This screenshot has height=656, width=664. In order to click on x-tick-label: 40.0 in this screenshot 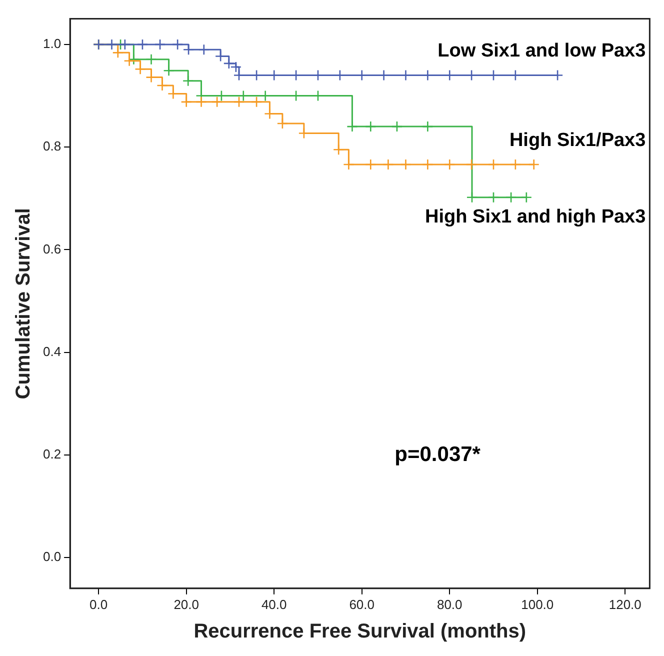, I will do `click(274, 604)`.